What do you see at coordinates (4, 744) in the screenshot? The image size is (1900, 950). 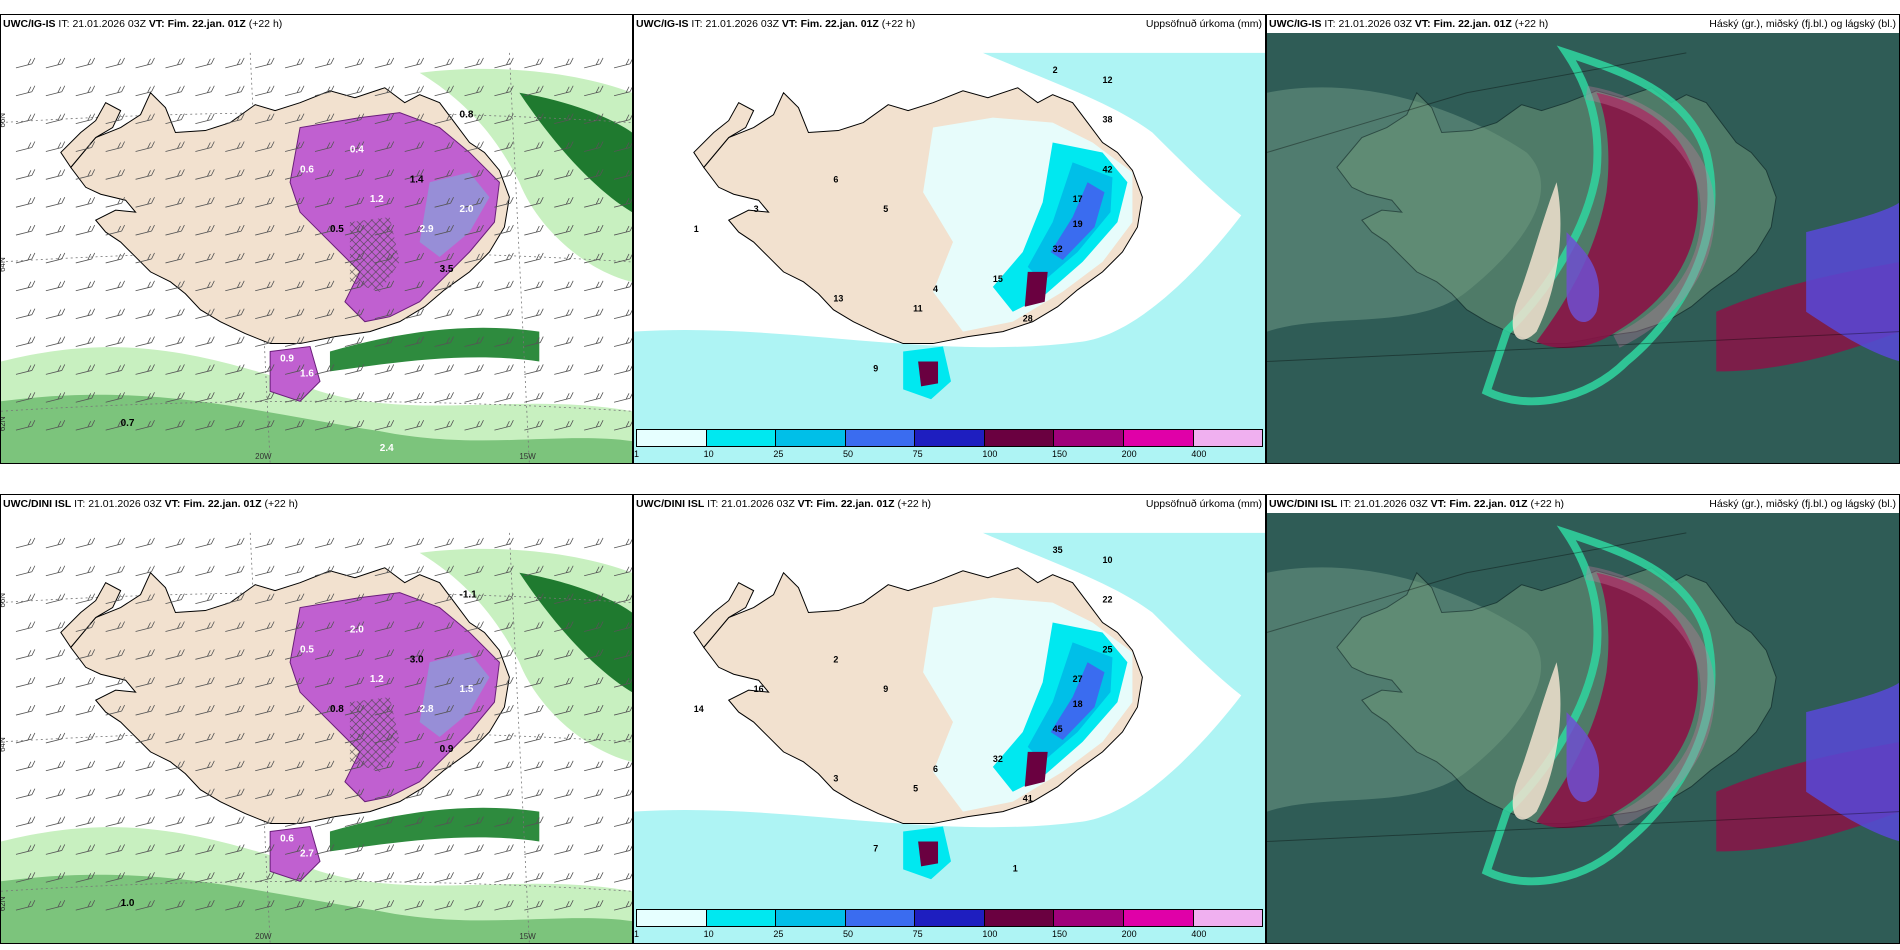 I see `latitude-label: 64N` at bounding box center [4, 744].